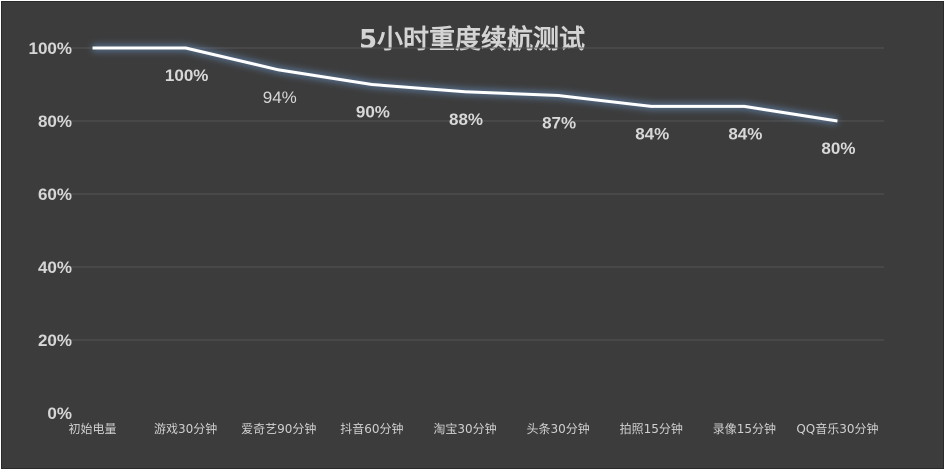 The width and height of the screenshot is (945, 472). I want to click on y-tick-label: 0%, so click(59, 413).